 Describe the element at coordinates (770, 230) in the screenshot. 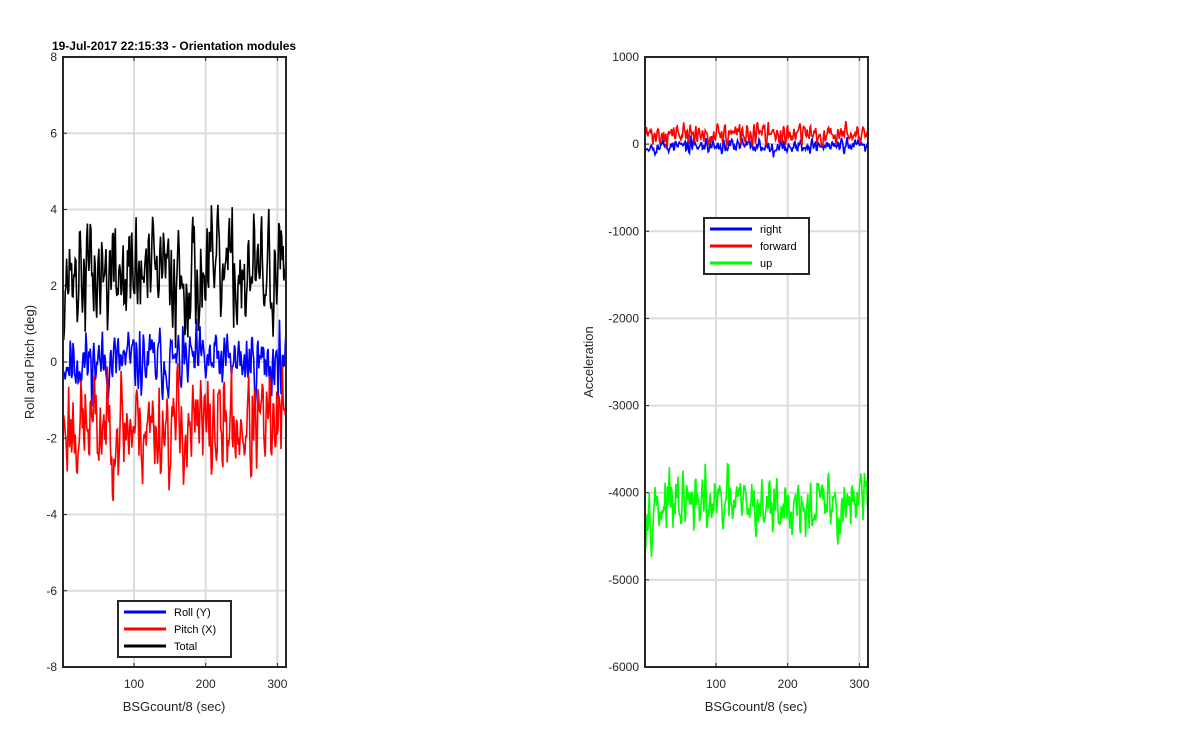

I see `legend-label: right` at that location.